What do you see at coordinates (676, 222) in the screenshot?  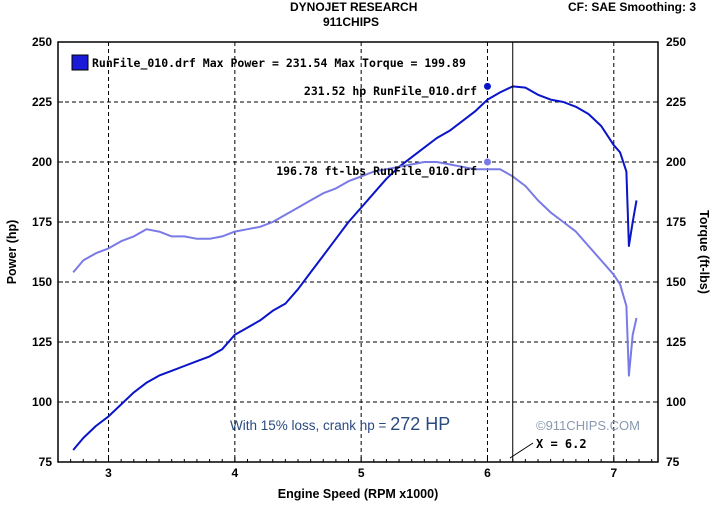 I see `y-tick-label-right: 175` at bounding box center [676, 222].